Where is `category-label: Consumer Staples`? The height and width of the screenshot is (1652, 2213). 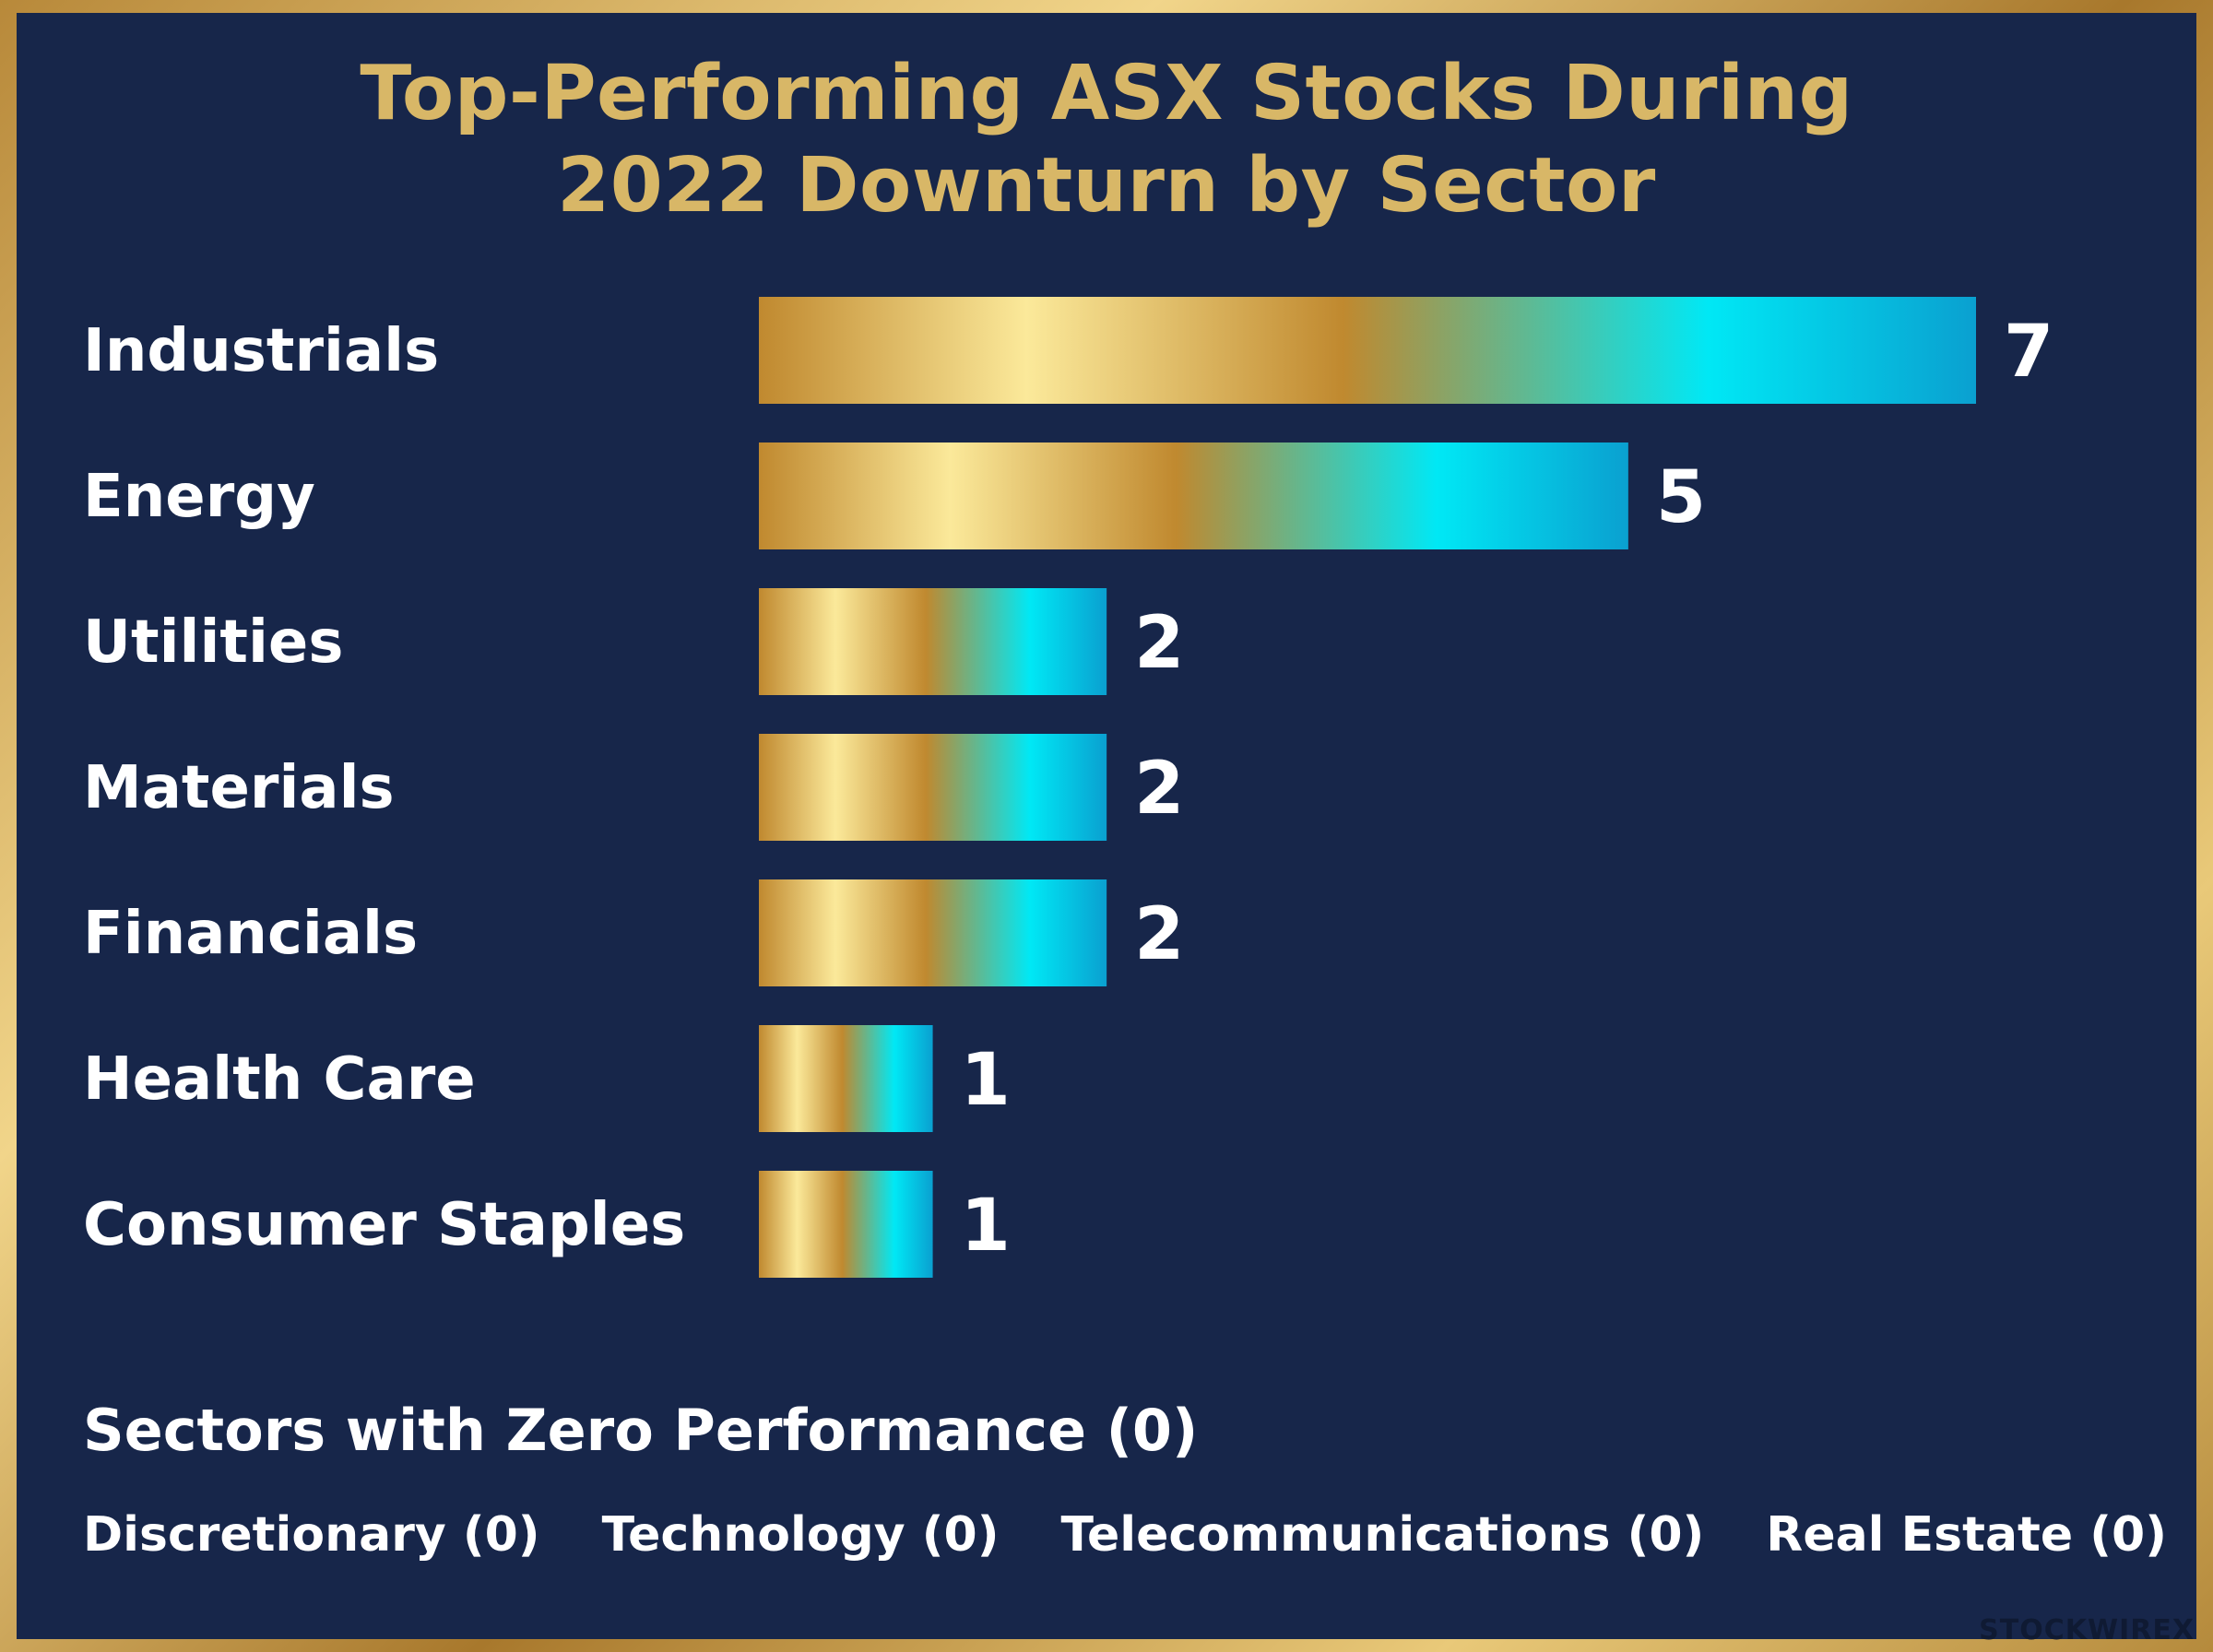 category-label: Consumer Staples is located at coordinates (384, 1225).